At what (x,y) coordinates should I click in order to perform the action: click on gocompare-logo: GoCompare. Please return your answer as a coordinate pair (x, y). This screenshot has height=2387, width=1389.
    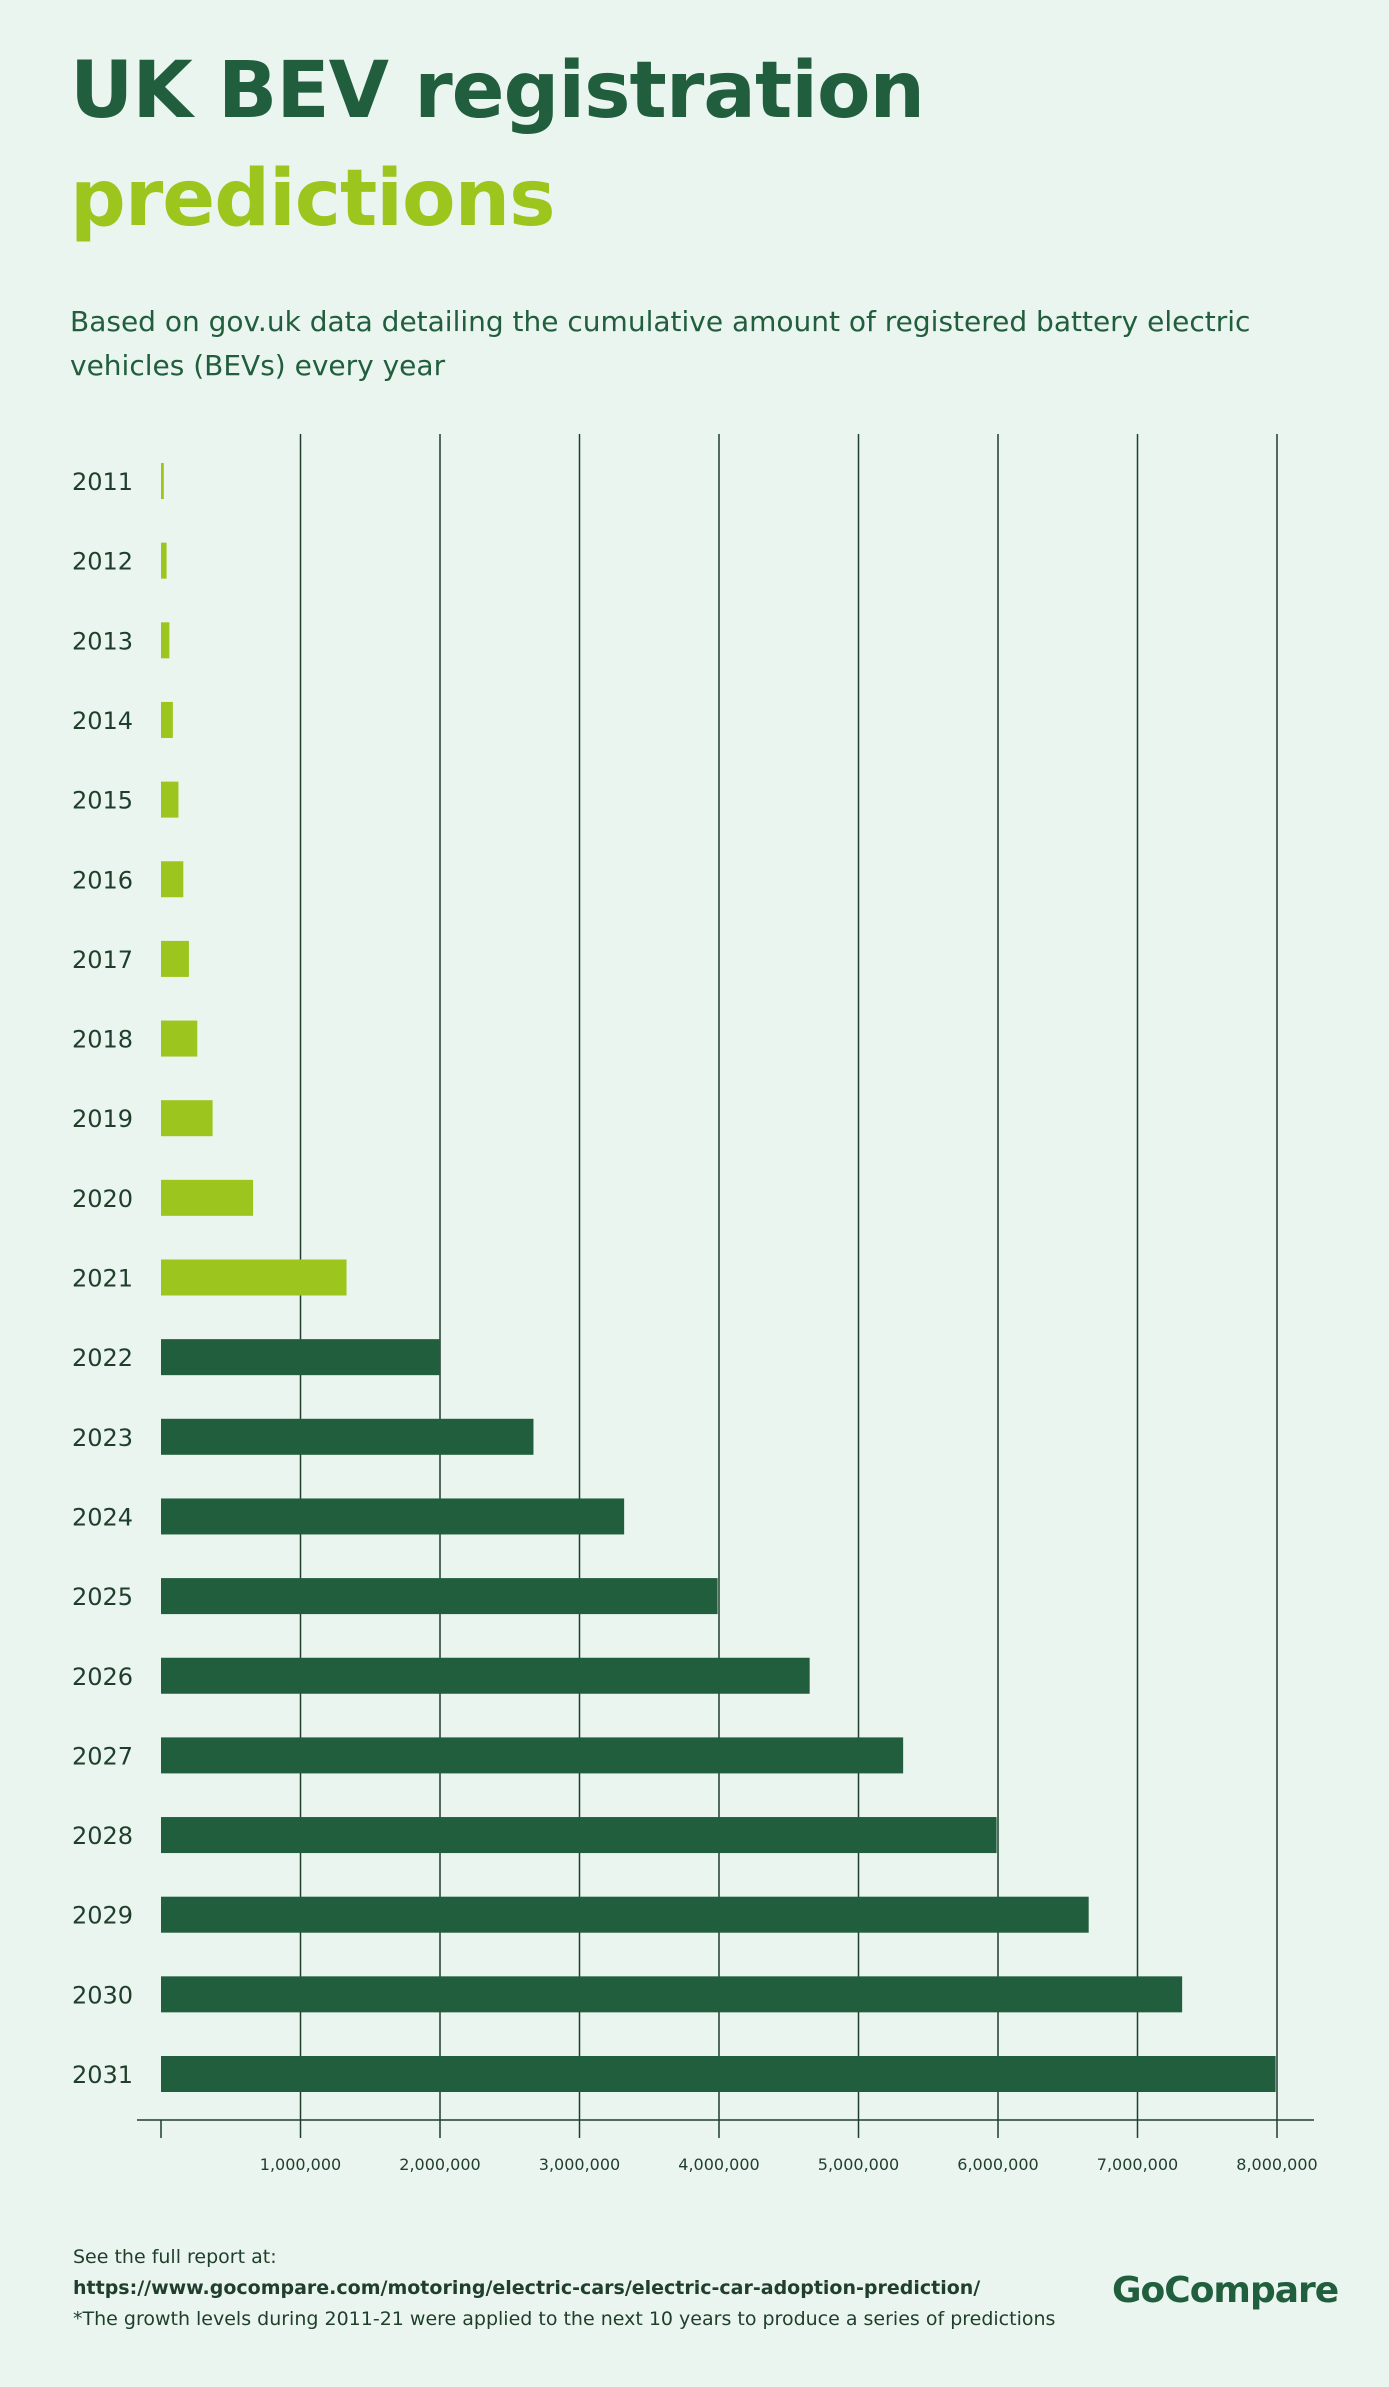
    Looking at the image, I should click on (1225, 2290).